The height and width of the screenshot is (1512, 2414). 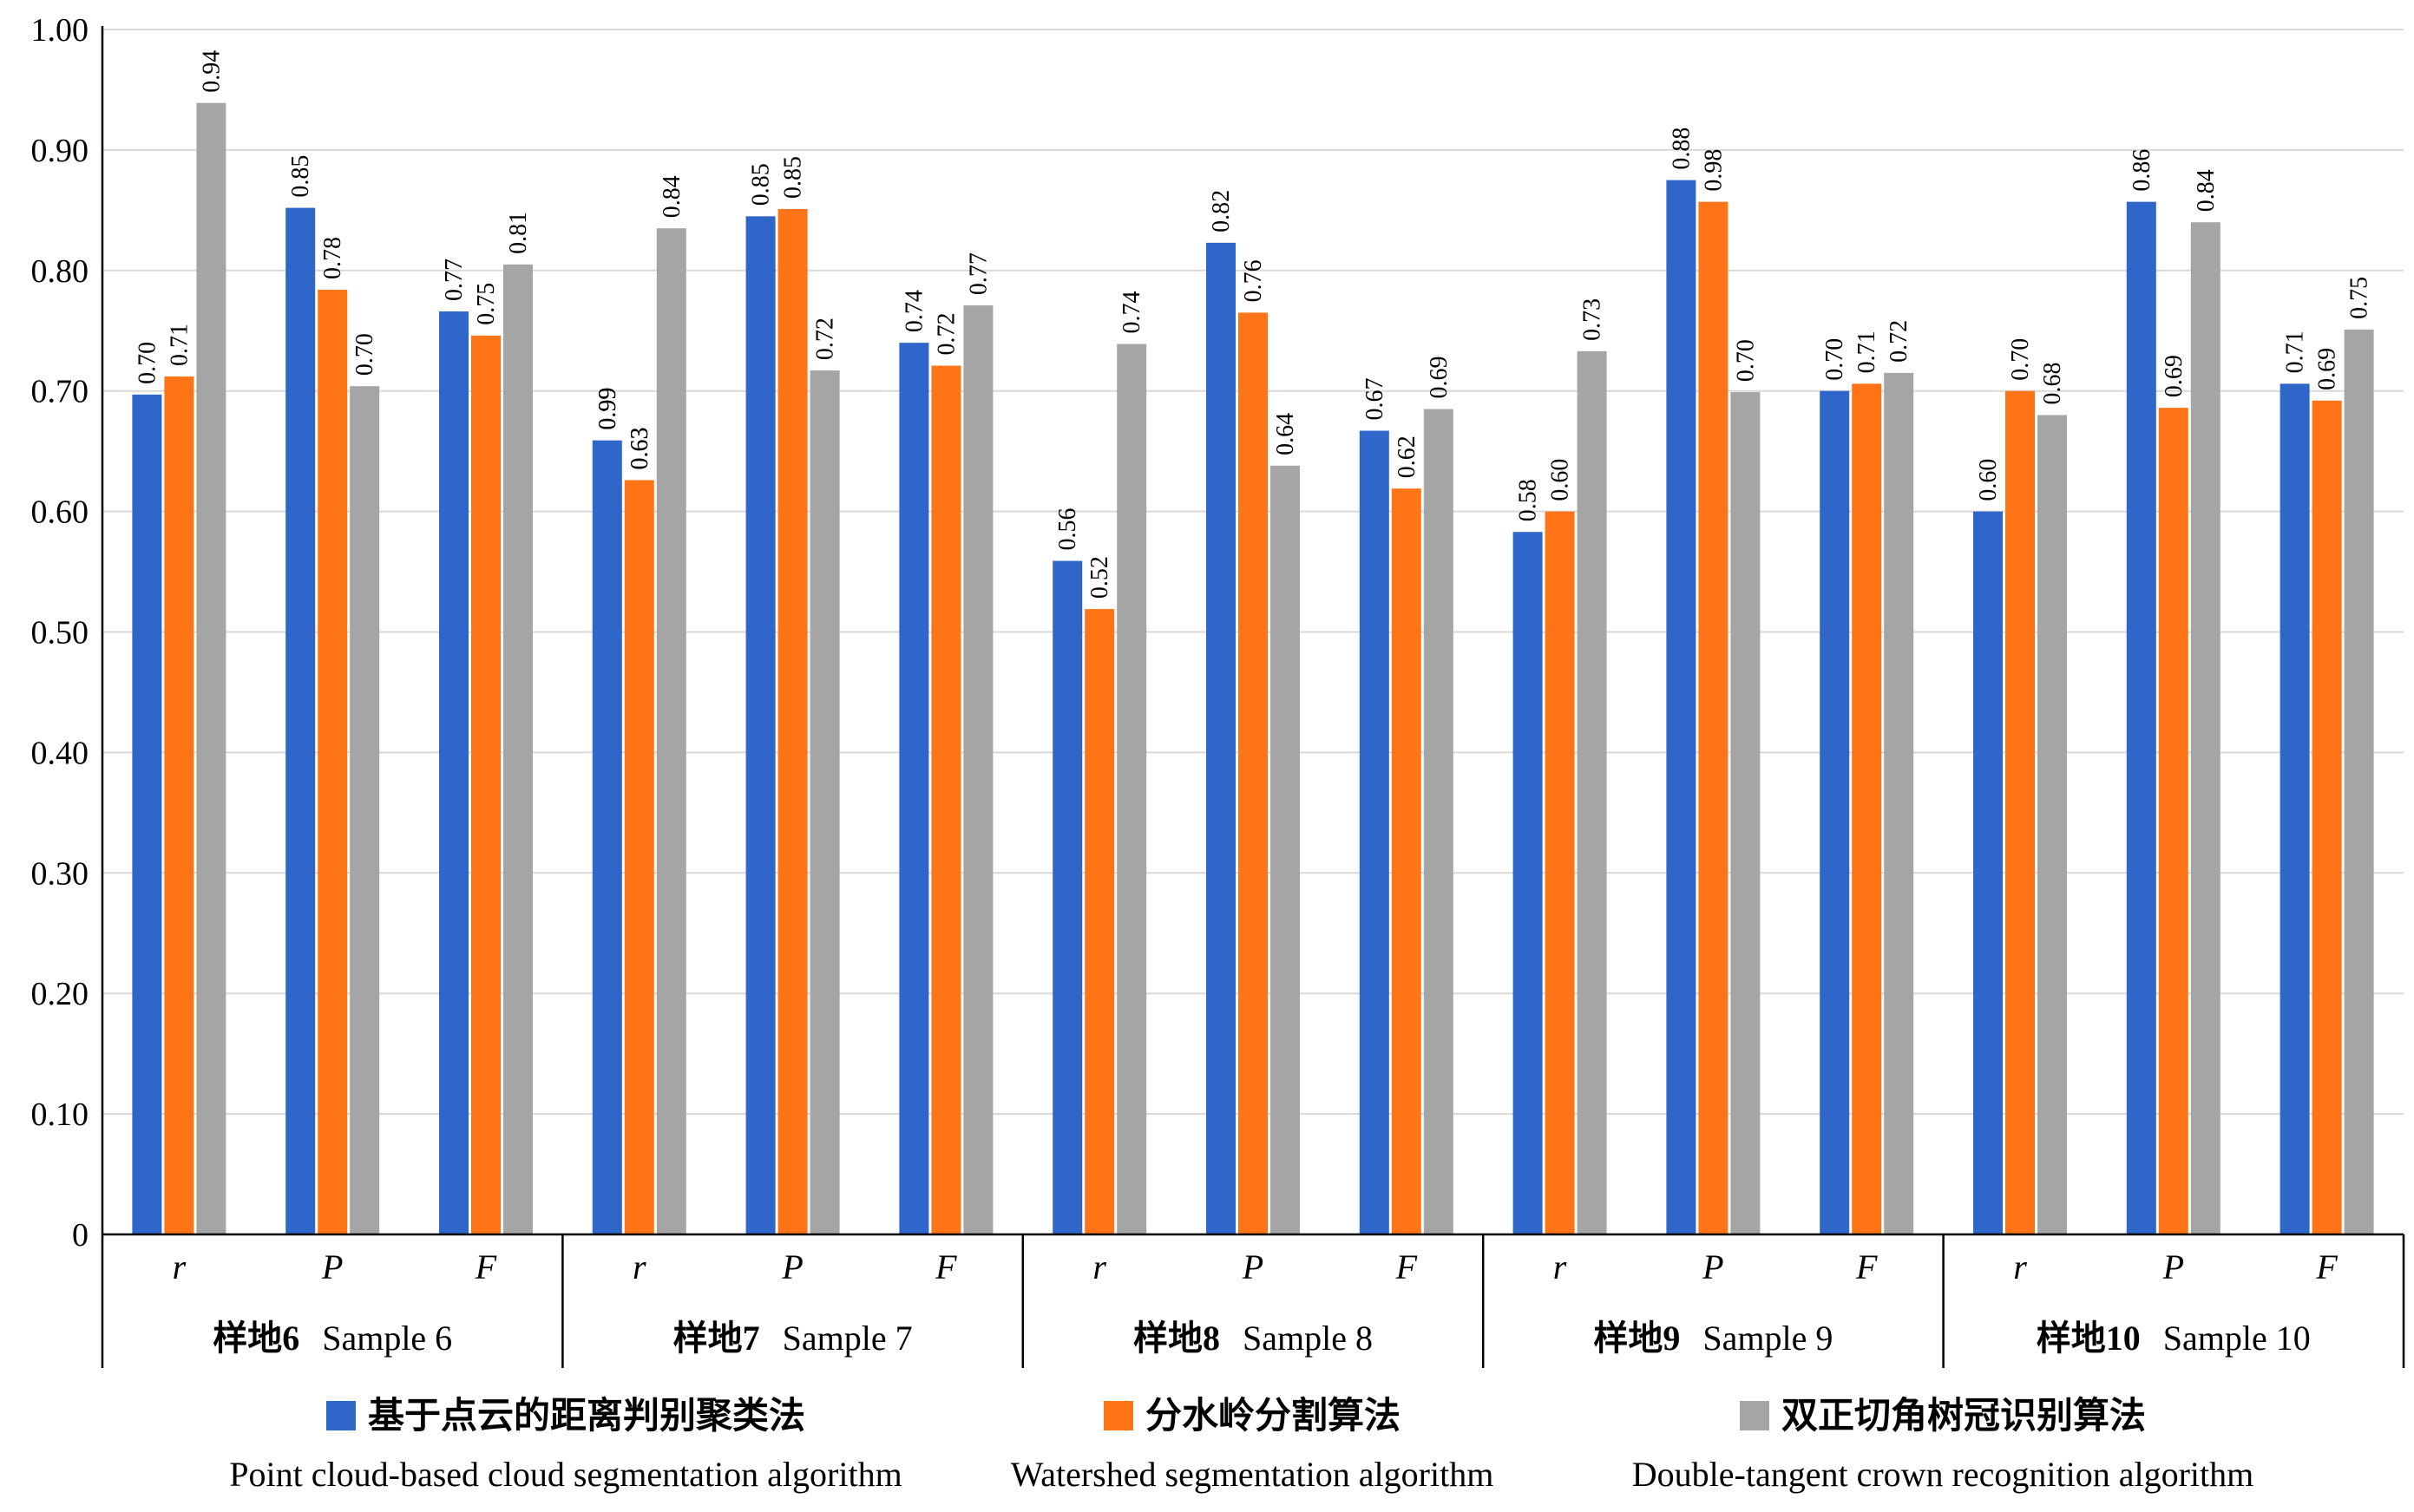 I want to click on data-label: 0.98, so click(x=1713, y=170).